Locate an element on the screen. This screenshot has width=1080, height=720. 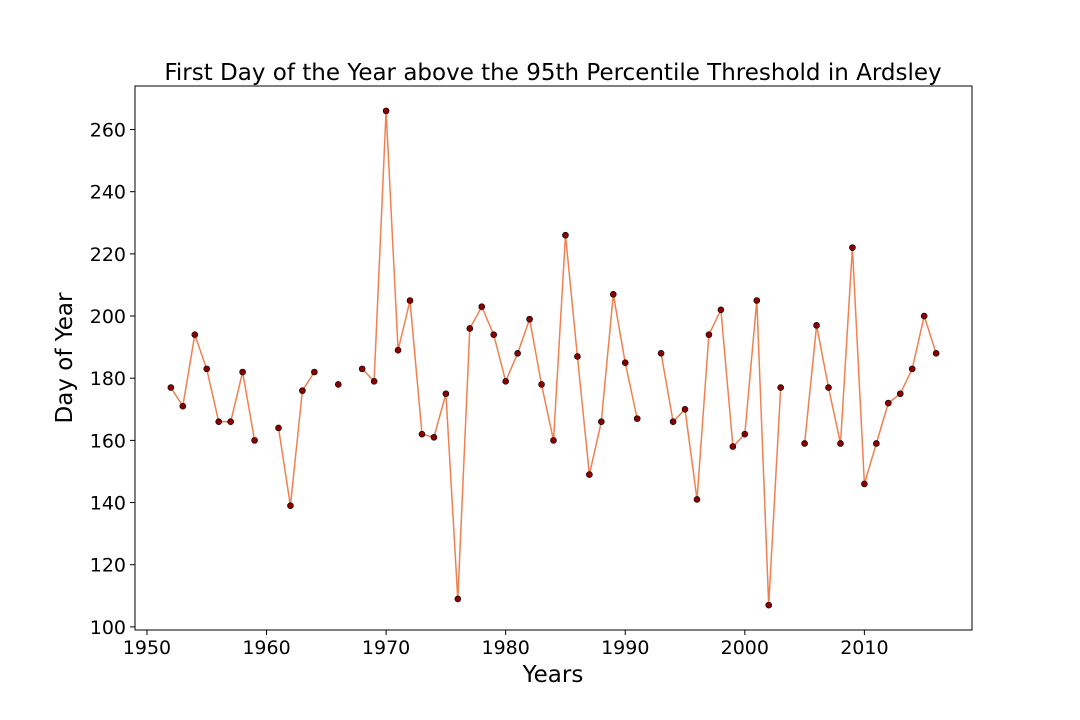
x-tick-label: 1970 is located at coordinates (386, 648).